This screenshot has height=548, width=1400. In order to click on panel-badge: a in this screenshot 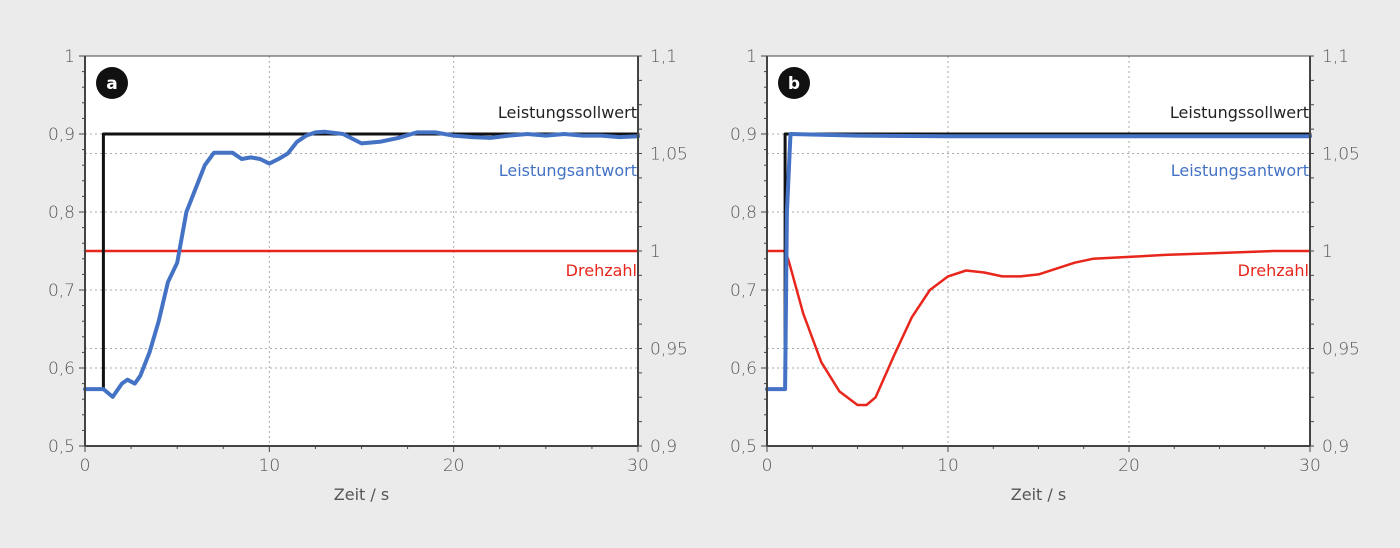, I will do `click(112, 83)`.